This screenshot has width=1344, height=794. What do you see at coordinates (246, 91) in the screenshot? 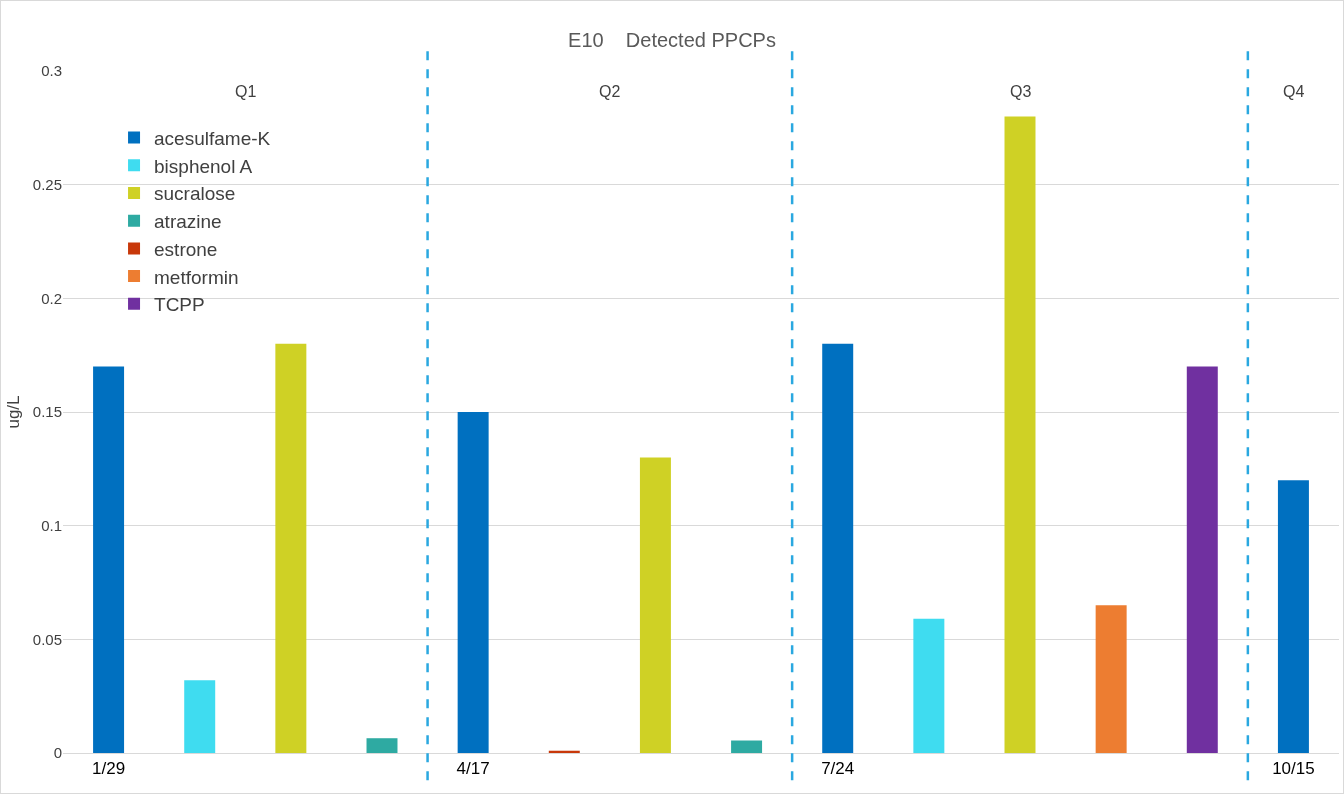
I see `annotation: Q1` at bounding box center [246, 91].